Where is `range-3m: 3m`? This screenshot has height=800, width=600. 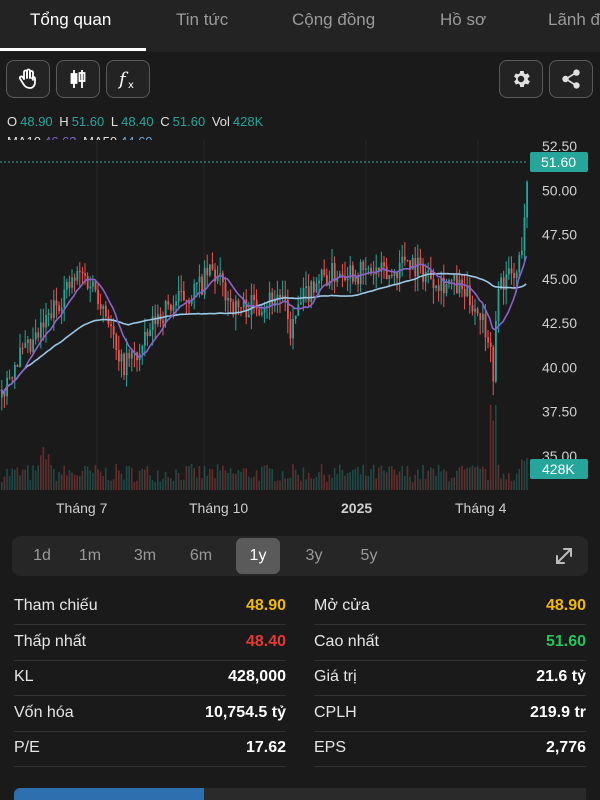 range-3m: 3m is located at coordinates (145, 555).